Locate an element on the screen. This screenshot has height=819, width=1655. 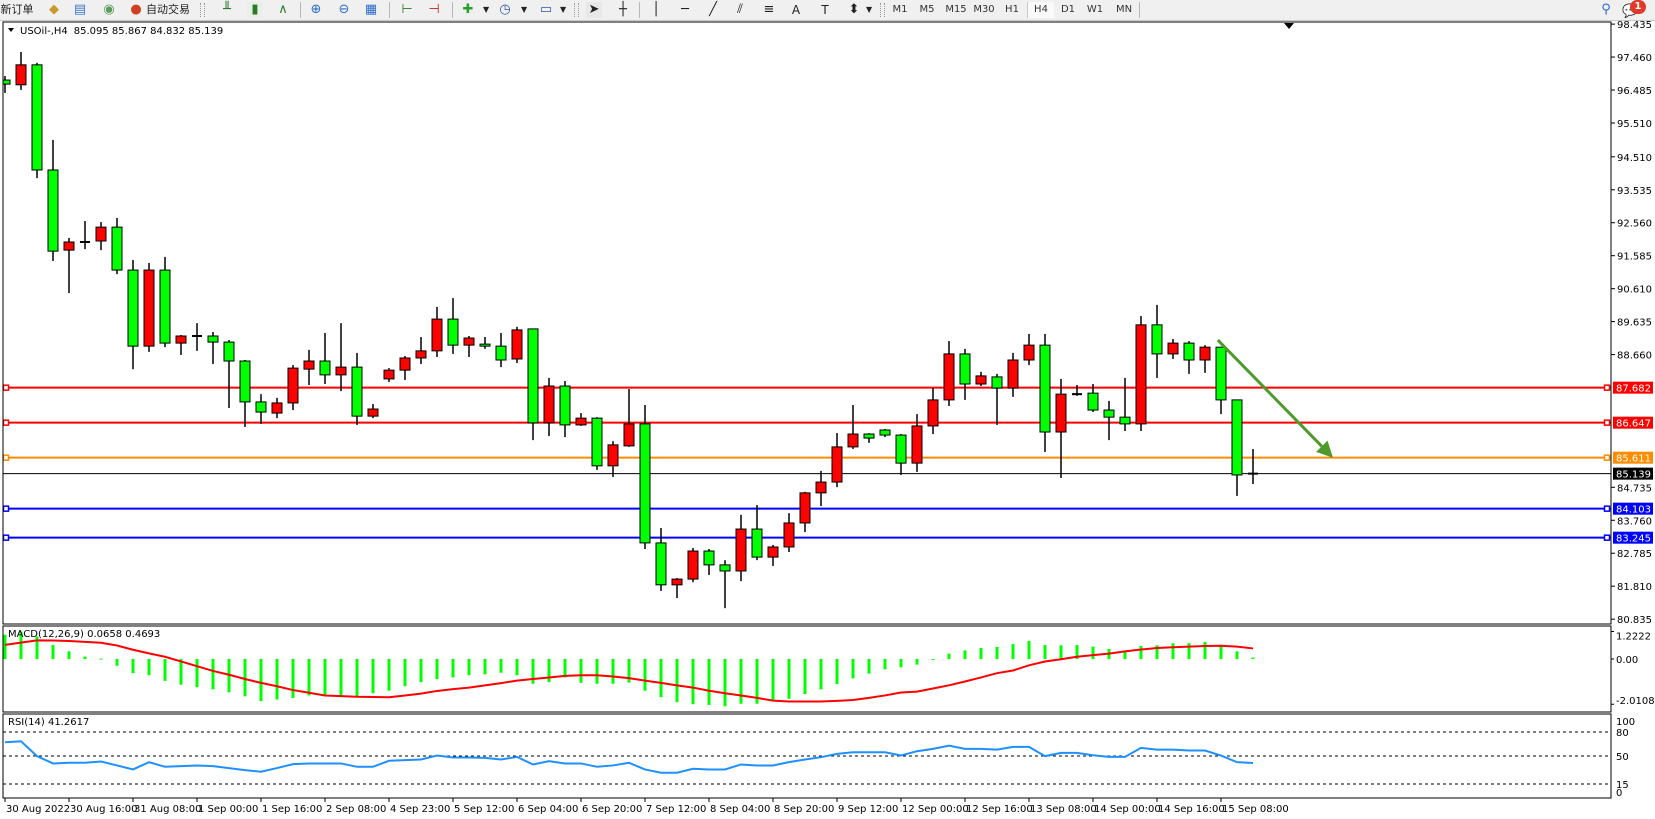
terminal-icon: ▤ is located at coordinates (80, 9).